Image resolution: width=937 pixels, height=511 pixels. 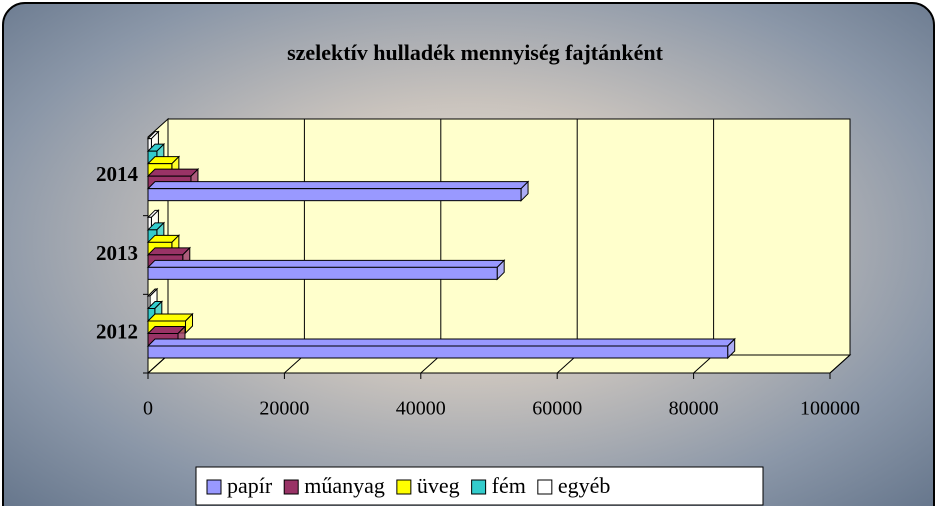 What do you see at coordinates (557, 409) in the screenshot?
I see `x-tick-label: 60000` at bounding box center [557, 409].